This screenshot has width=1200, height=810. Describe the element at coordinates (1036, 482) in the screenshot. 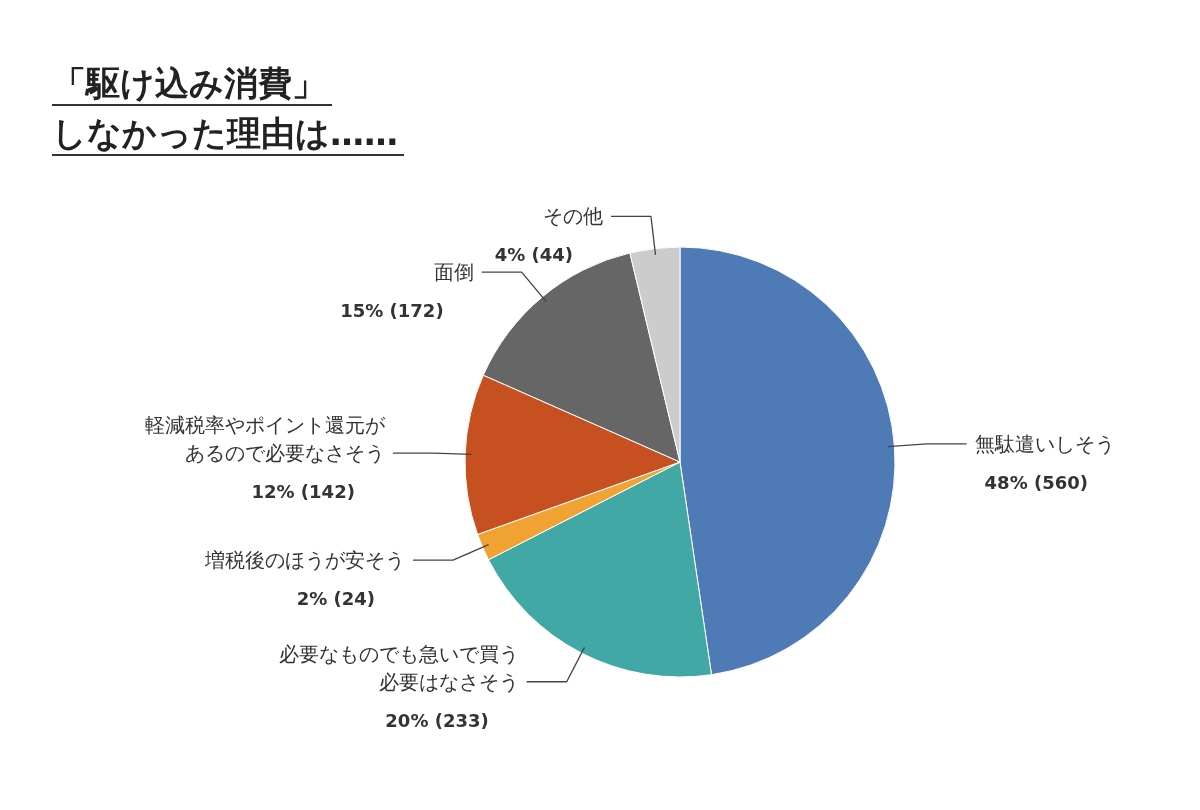

I see `data-label: 48% (560)` at that location.